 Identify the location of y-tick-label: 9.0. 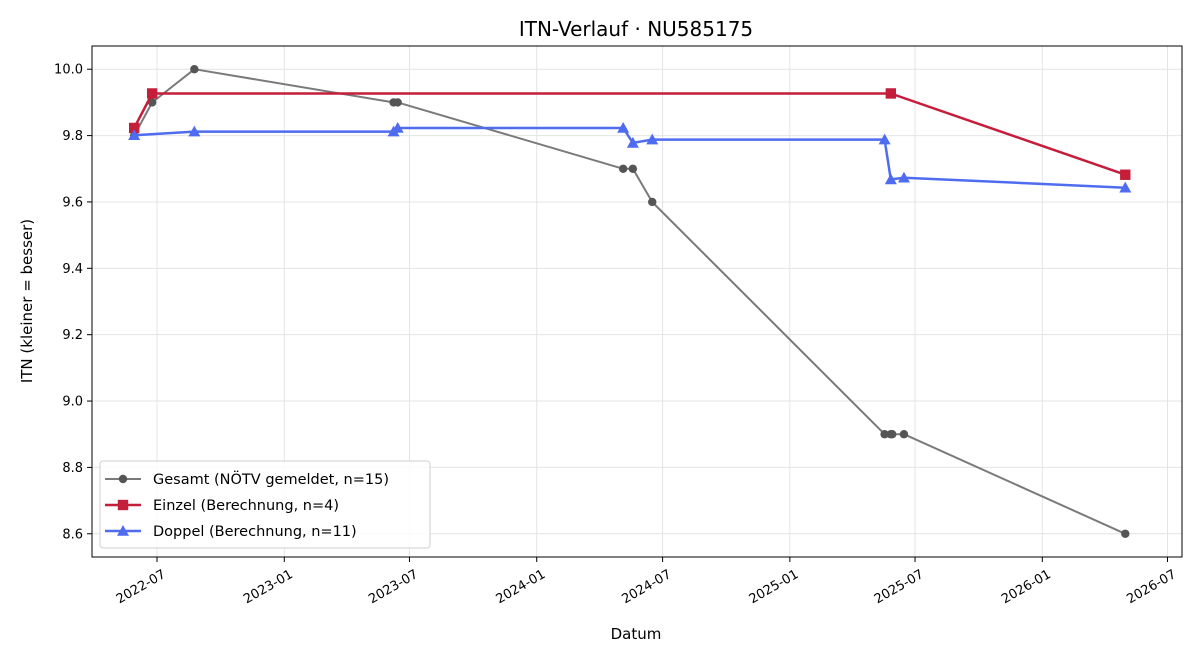
(72, 402).